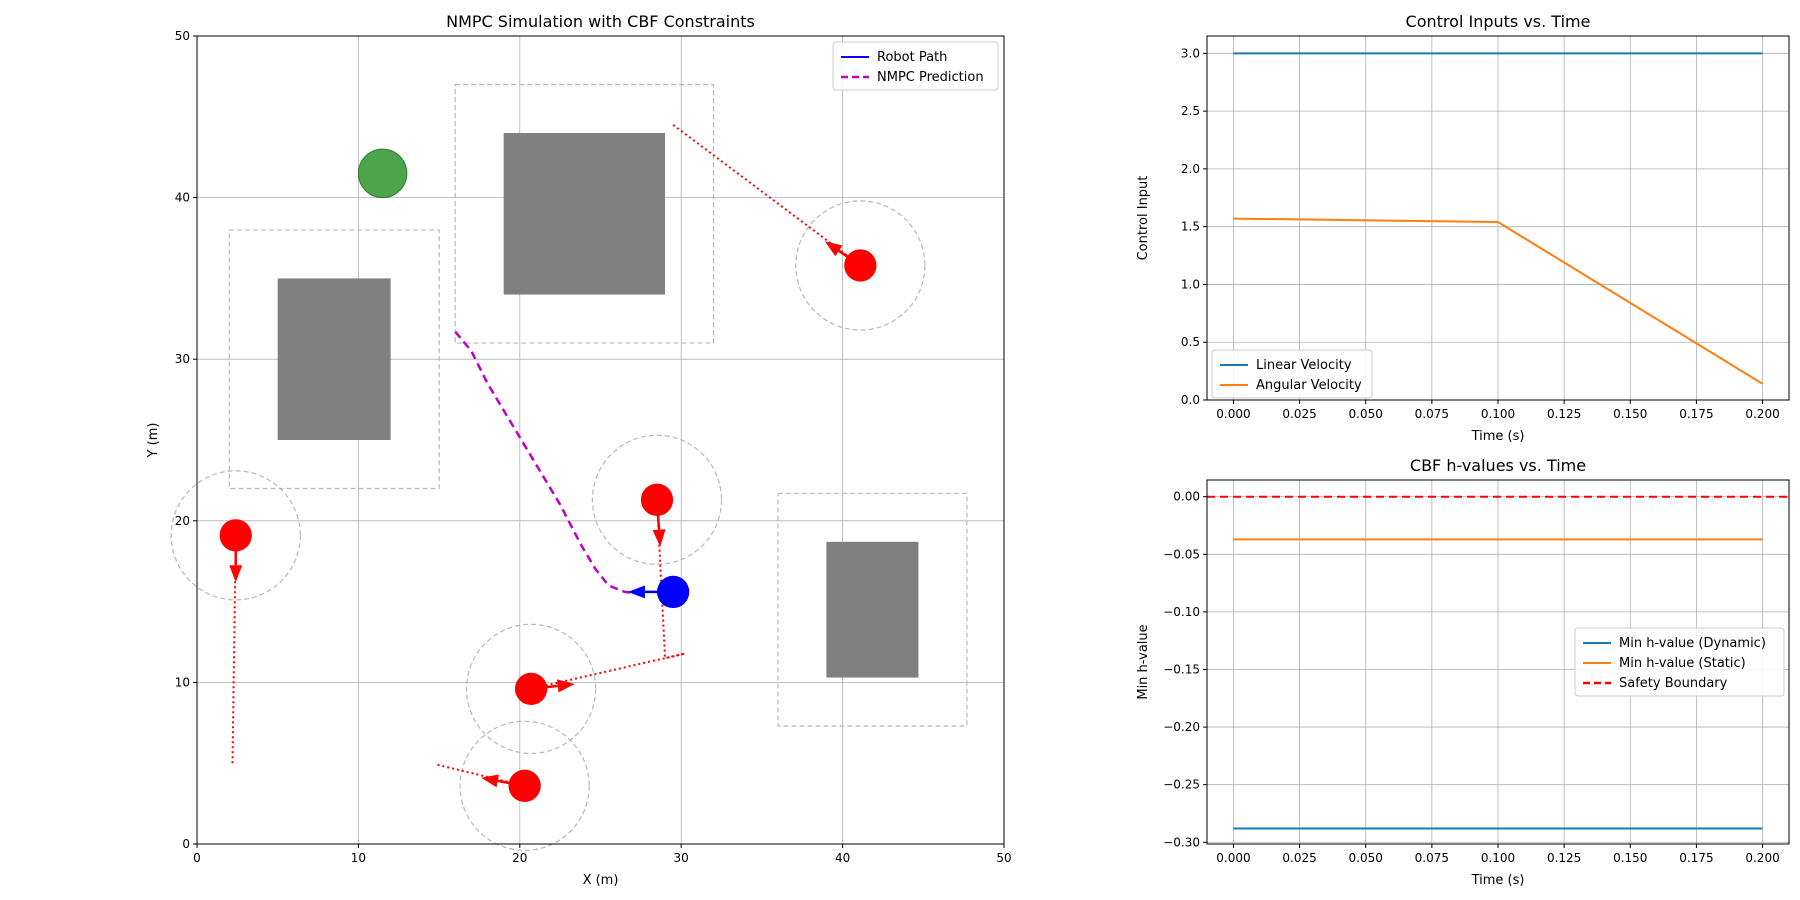  Describe the element at coordinates (842, 858) in the screenshot. I see `x-tick-label: 40` at that location.